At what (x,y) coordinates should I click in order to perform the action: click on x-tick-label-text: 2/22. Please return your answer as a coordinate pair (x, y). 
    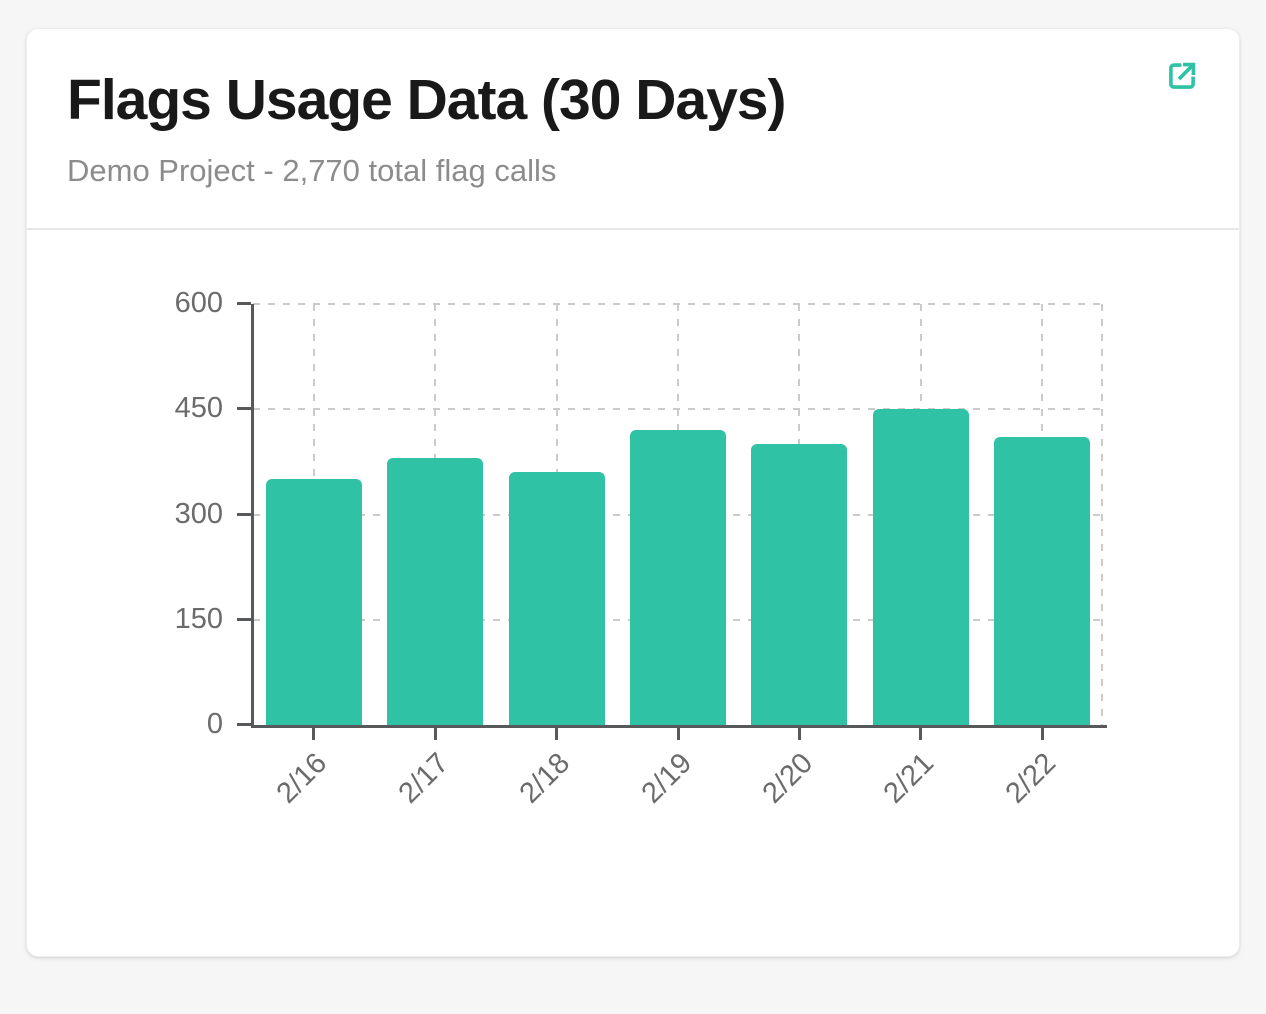
    Looking at the image, I should click on (1030, 778).